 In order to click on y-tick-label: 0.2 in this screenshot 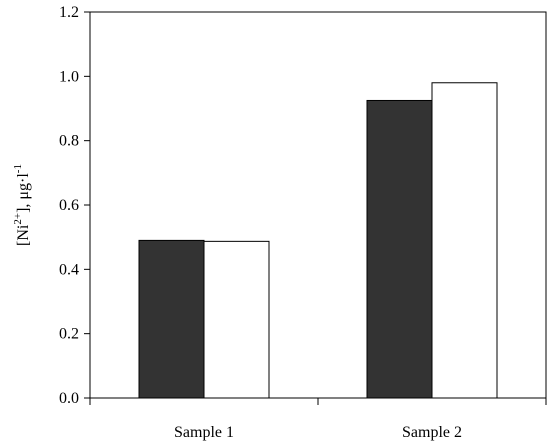, I will do `click(69, 334)`.